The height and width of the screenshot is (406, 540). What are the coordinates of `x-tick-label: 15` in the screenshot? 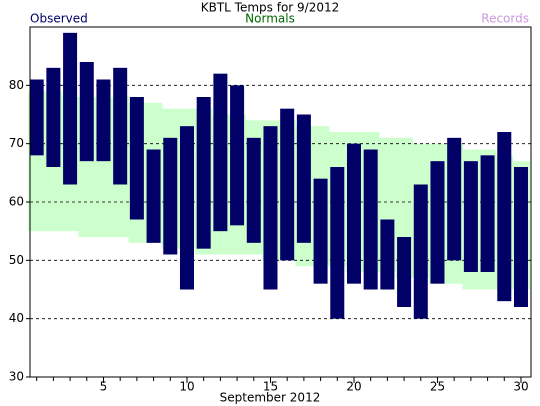 It's located at (270, 387).